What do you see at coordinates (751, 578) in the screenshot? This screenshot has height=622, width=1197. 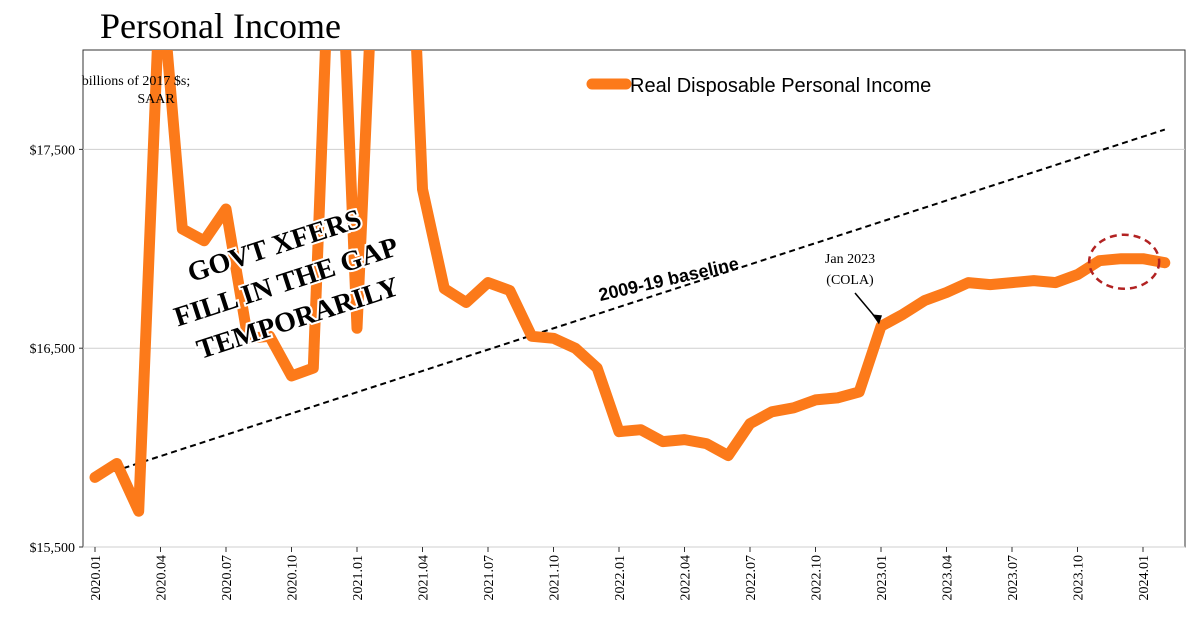 I see `x-tick-label: 2022.07` at bounding box center [751, 578].